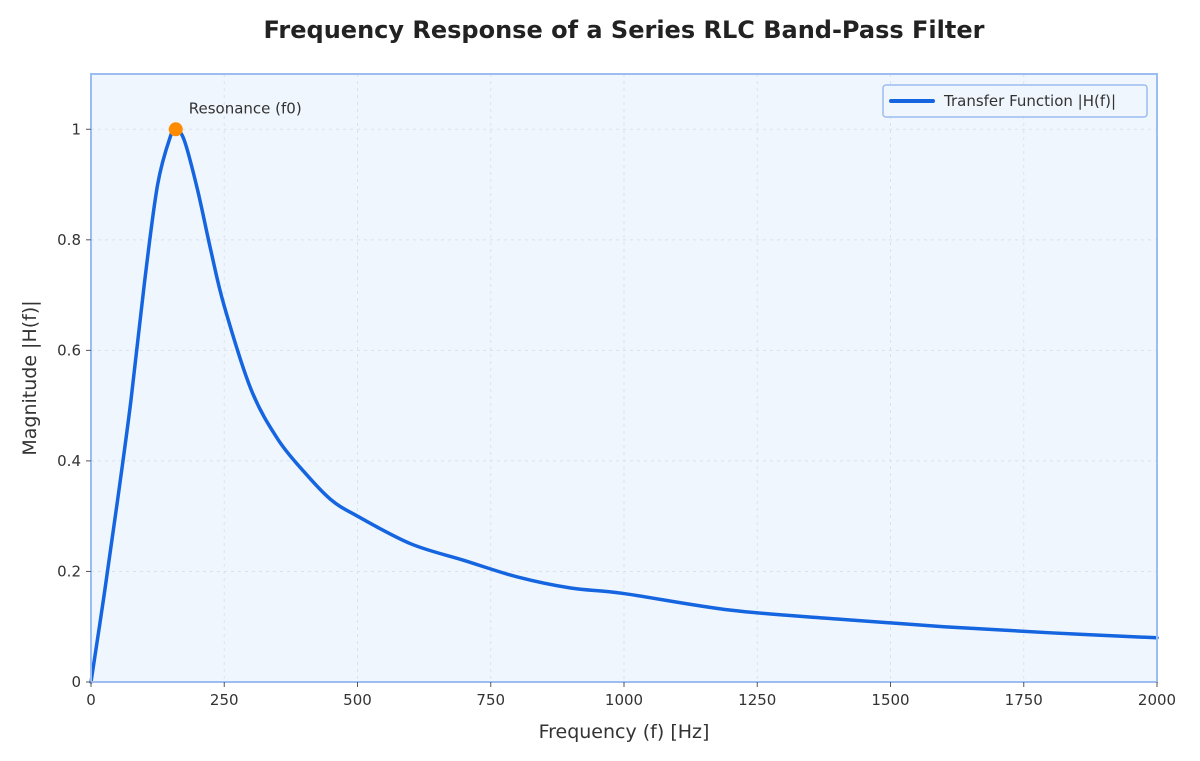 This screenshot has width=1200, height=761. Describe the element at coordinates (890, 700) in the screenshot. I see `x-tick-label: 1500` at that location.